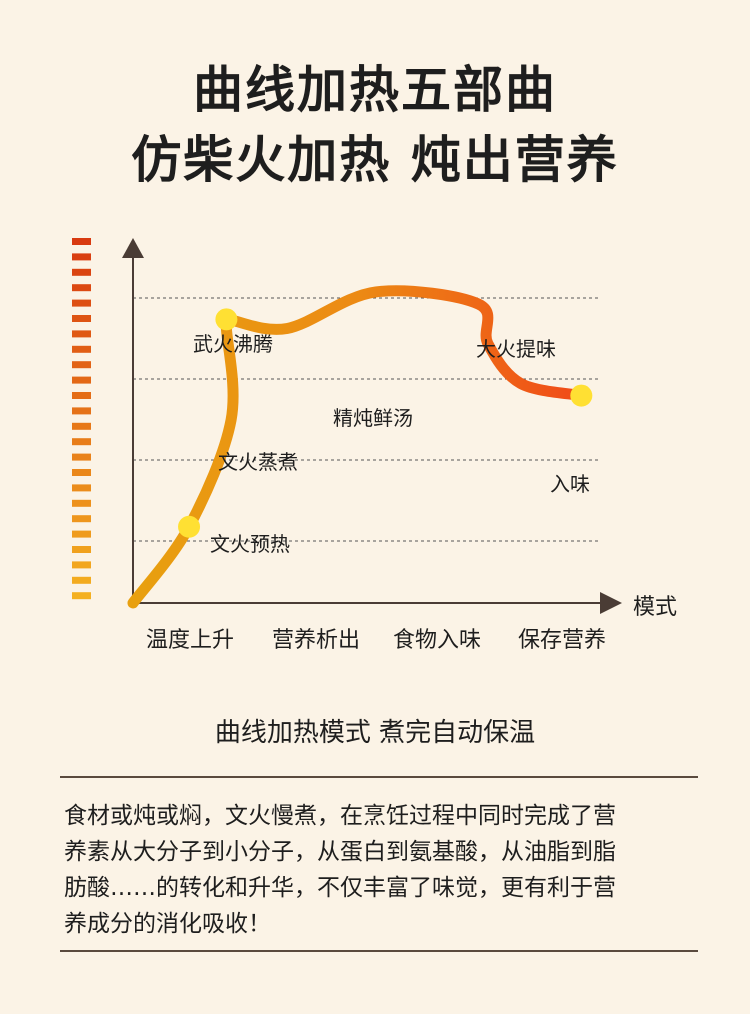 Image resolution: width=750 pixels, height=1014 pixels. What do you see at coordinates (655, 607) in the screenshot?
I see `x-axis-label: 模式` at bounding box center [655, 607].